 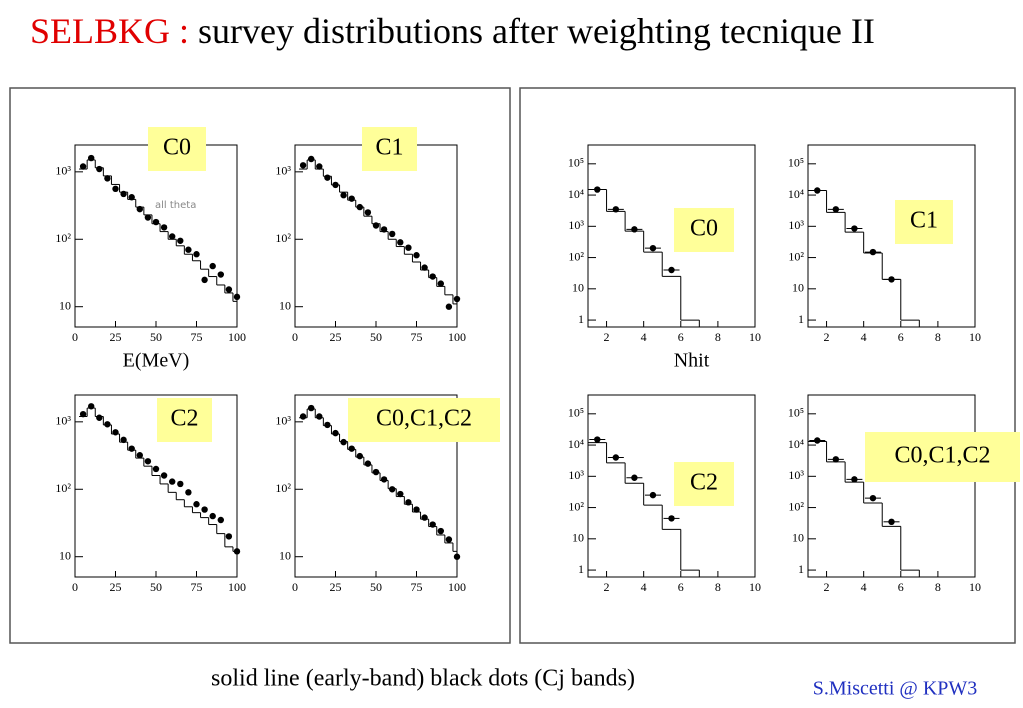 I want to click on x-tick-label: 4, so click(x=644, y=337).